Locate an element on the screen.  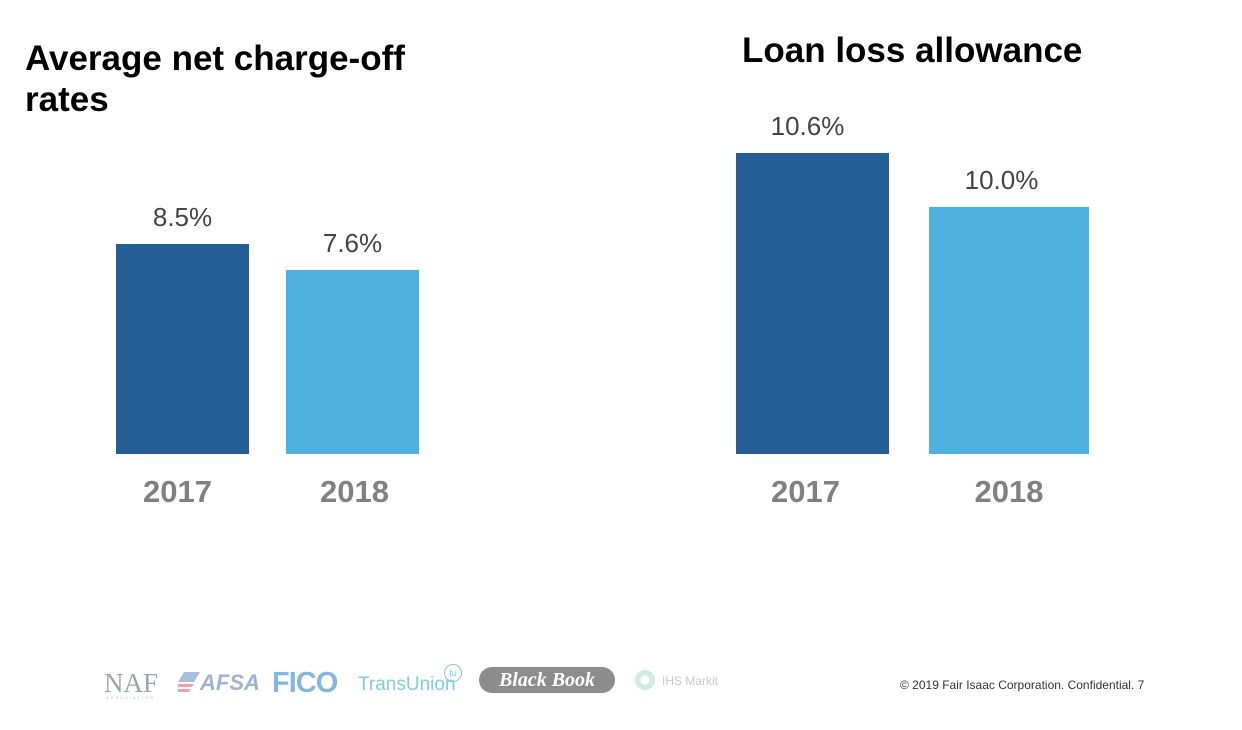
naf-logo: NAF is located at coordinates (131, 683).